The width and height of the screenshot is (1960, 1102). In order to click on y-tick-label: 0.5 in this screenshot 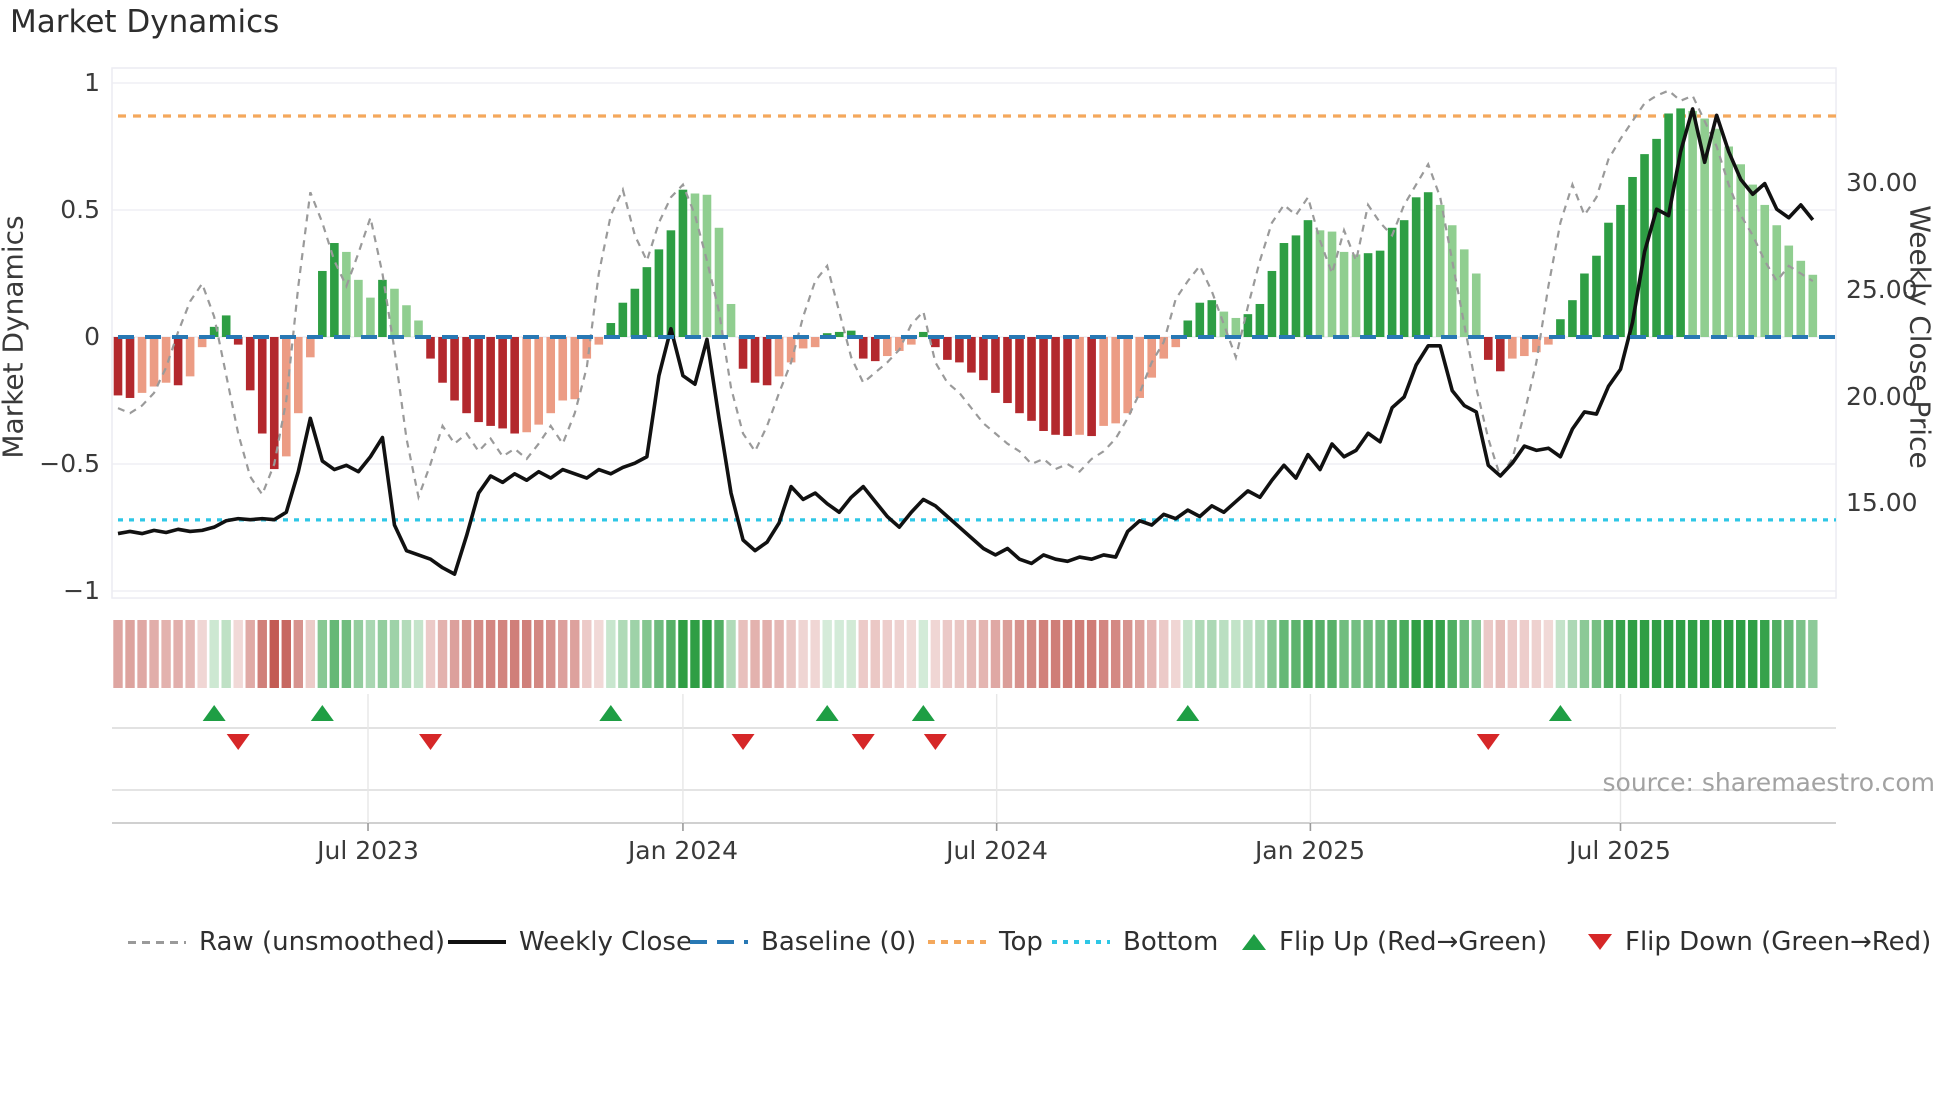, I will do `click(80, 209)`.